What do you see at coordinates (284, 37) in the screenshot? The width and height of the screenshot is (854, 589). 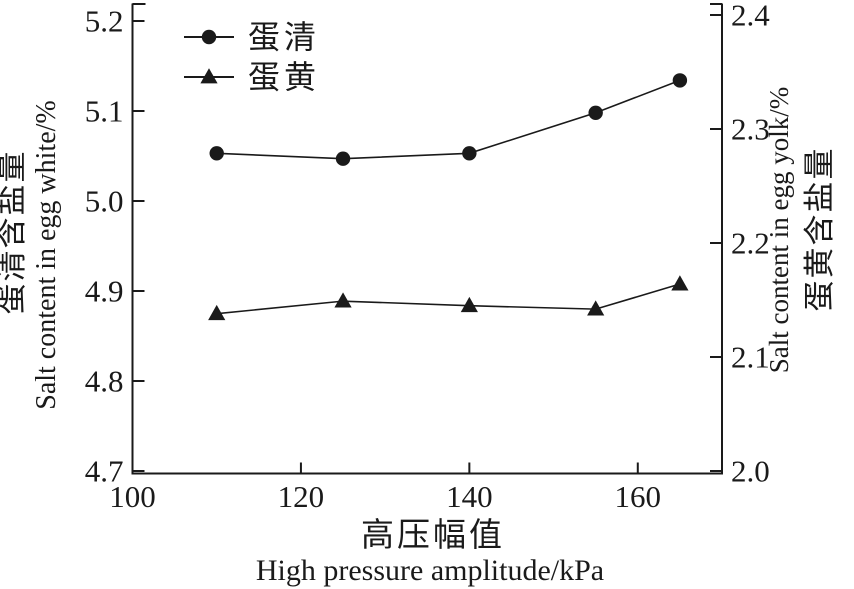 I see `legend-label: 蛋清` at bounding box center [284, 37].